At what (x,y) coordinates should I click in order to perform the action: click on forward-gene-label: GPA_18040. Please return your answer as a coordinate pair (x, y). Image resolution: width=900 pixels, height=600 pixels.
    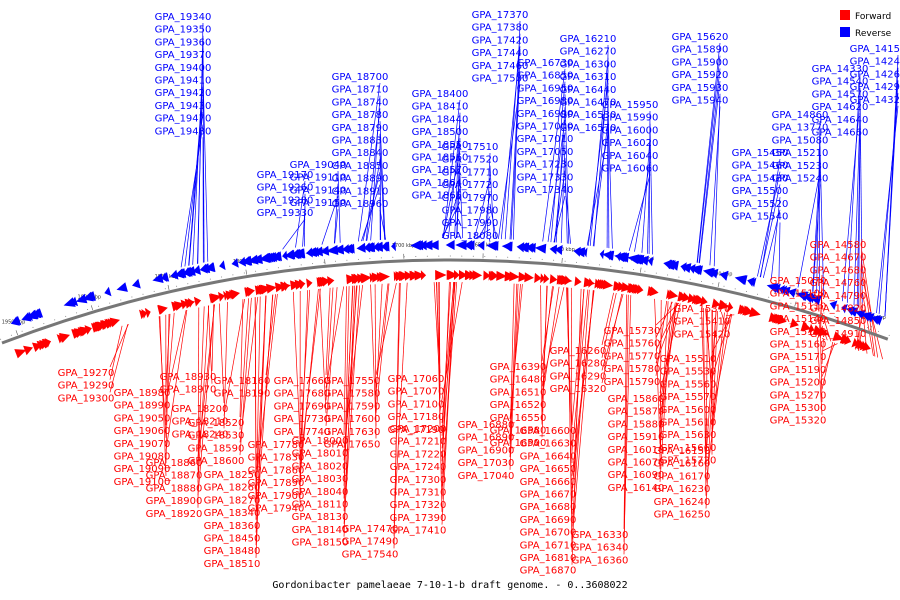
    Looking at the image, I should click on (320, 492).